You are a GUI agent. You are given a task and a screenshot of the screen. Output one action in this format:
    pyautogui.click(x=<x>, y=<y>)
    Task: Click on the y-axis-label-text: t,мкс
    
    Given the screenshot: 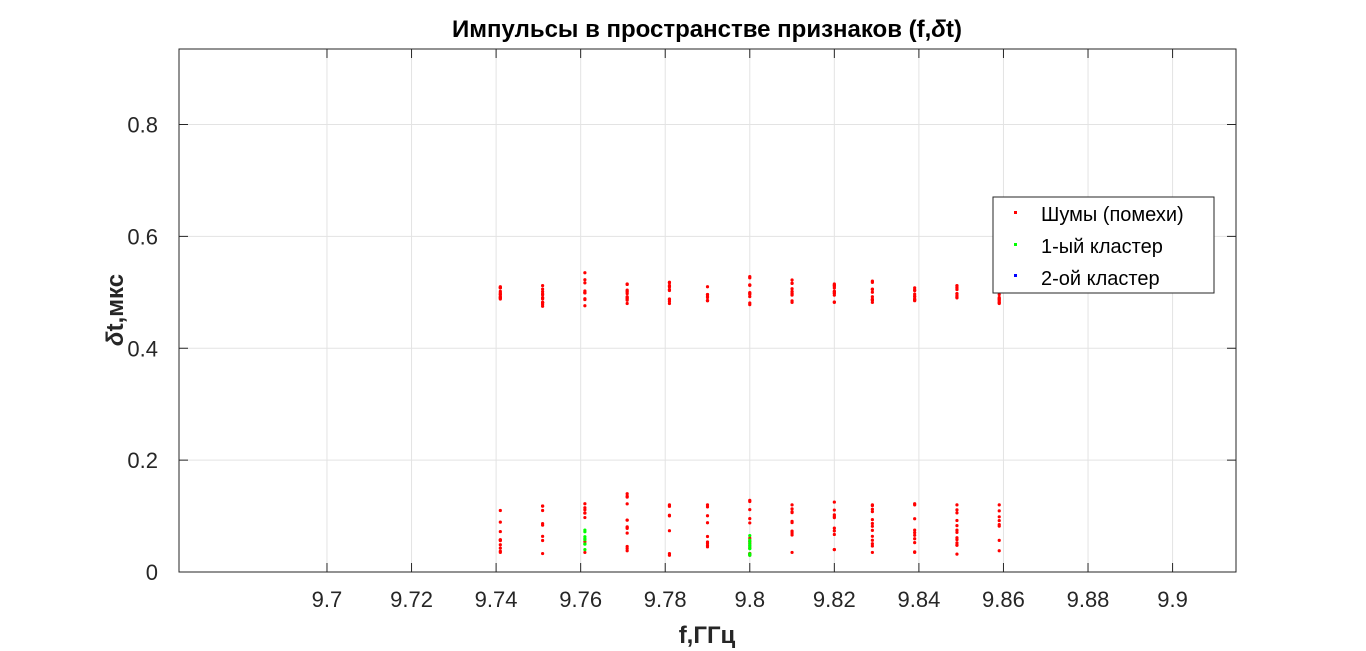 What is the action you would take?
    pyautogui.click(x=115, y=302)
    